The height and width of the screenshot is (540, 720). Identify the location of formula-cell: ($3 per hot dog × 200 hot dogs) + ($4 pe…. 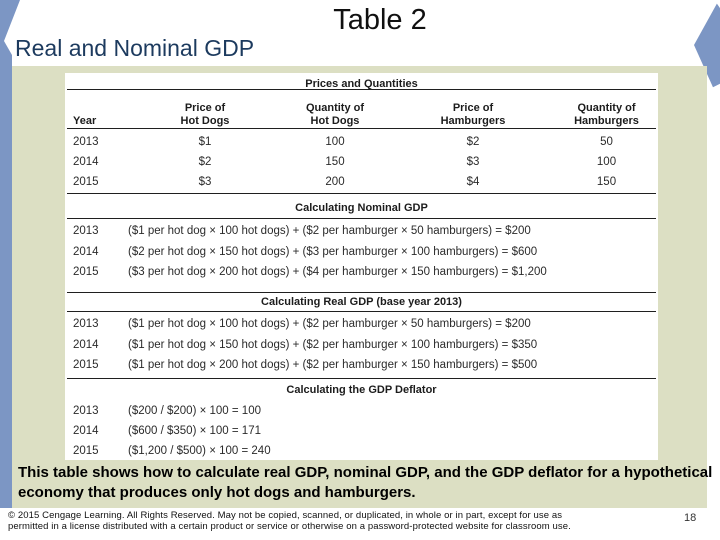
(337, 272).